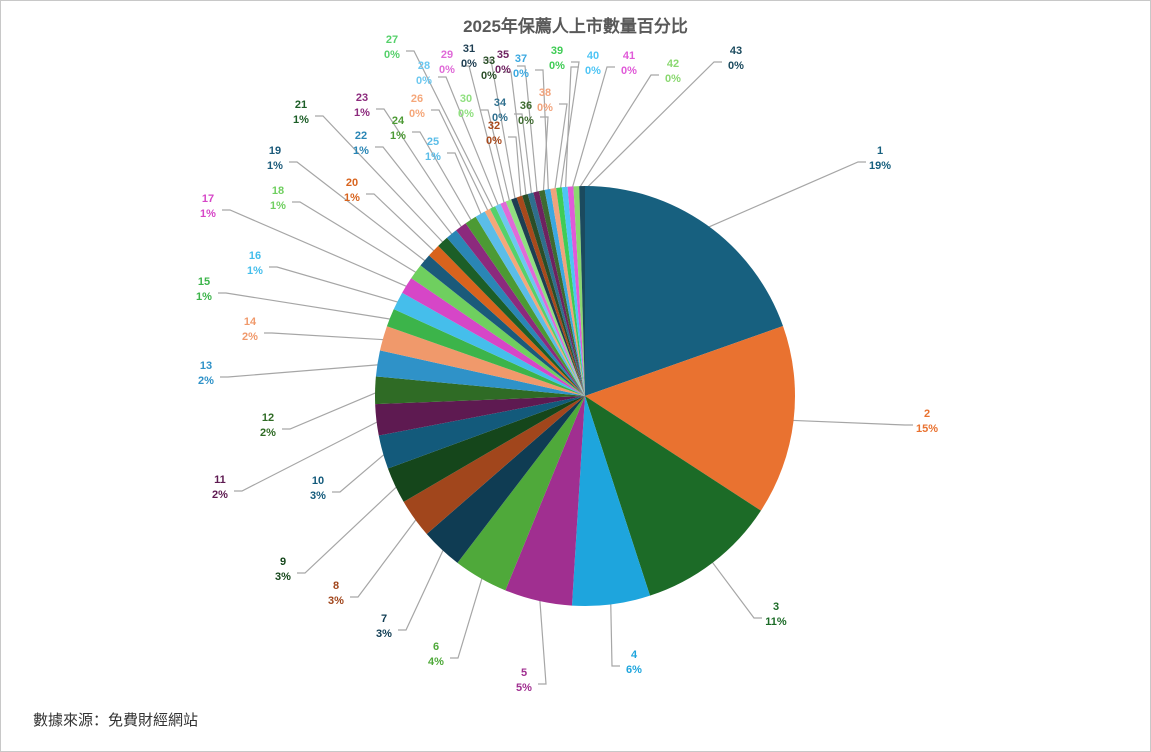 This screenshot has height=752, width=1151. I want to click on slice-name-label: 17, so click(208, 199).